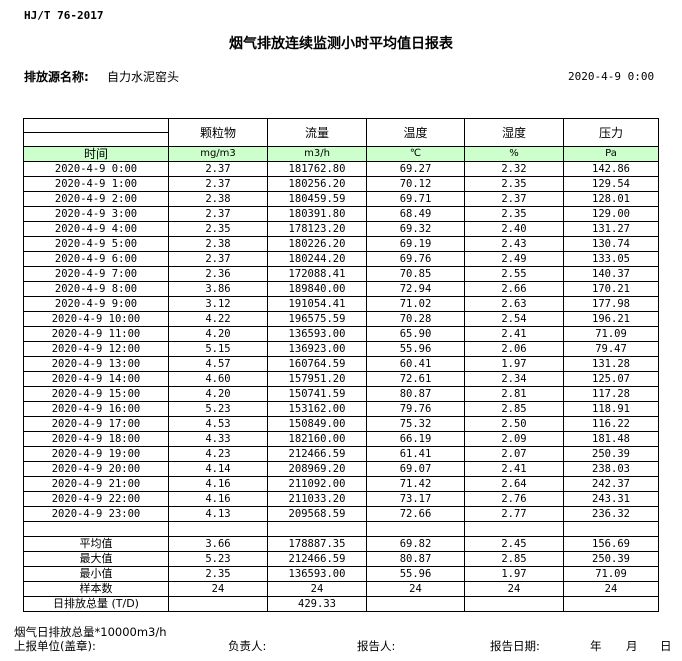 This screenshot has height=661, width=682. Describe the element at coordinates (415, 199) in the screenshot. I see `cell-value: 69.71` at that location.